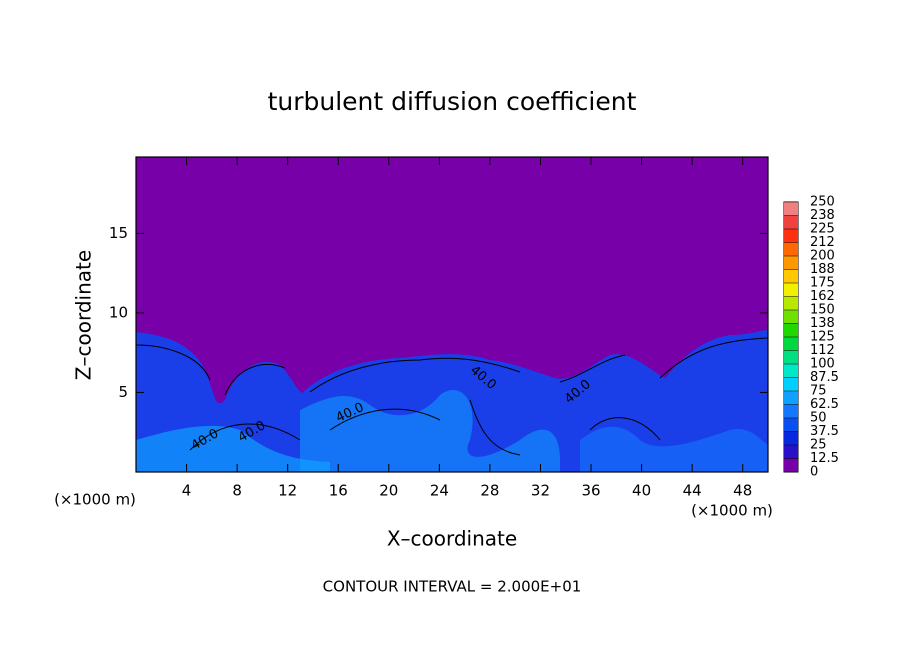 This screenshot has width=904, height=654. I want to click on colorbar-label: 37.5, so click(824, 431).